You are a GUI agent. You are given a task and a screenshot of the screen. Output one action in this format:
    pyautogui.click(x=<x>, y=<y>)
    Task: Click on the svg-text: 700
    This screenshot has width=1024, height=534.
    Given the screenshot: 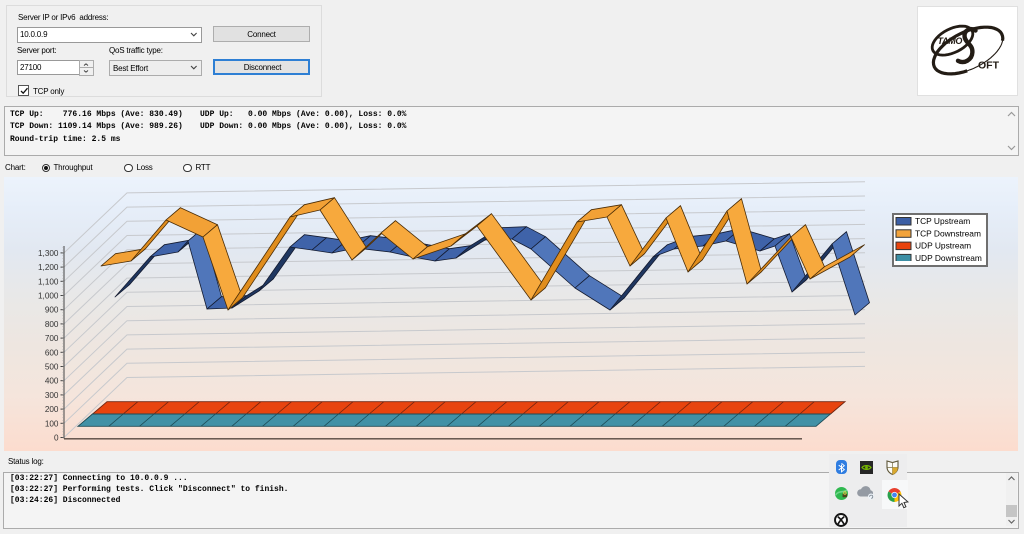 What is the action you would take?
    pyautogui.click(x=52, y=338)
    